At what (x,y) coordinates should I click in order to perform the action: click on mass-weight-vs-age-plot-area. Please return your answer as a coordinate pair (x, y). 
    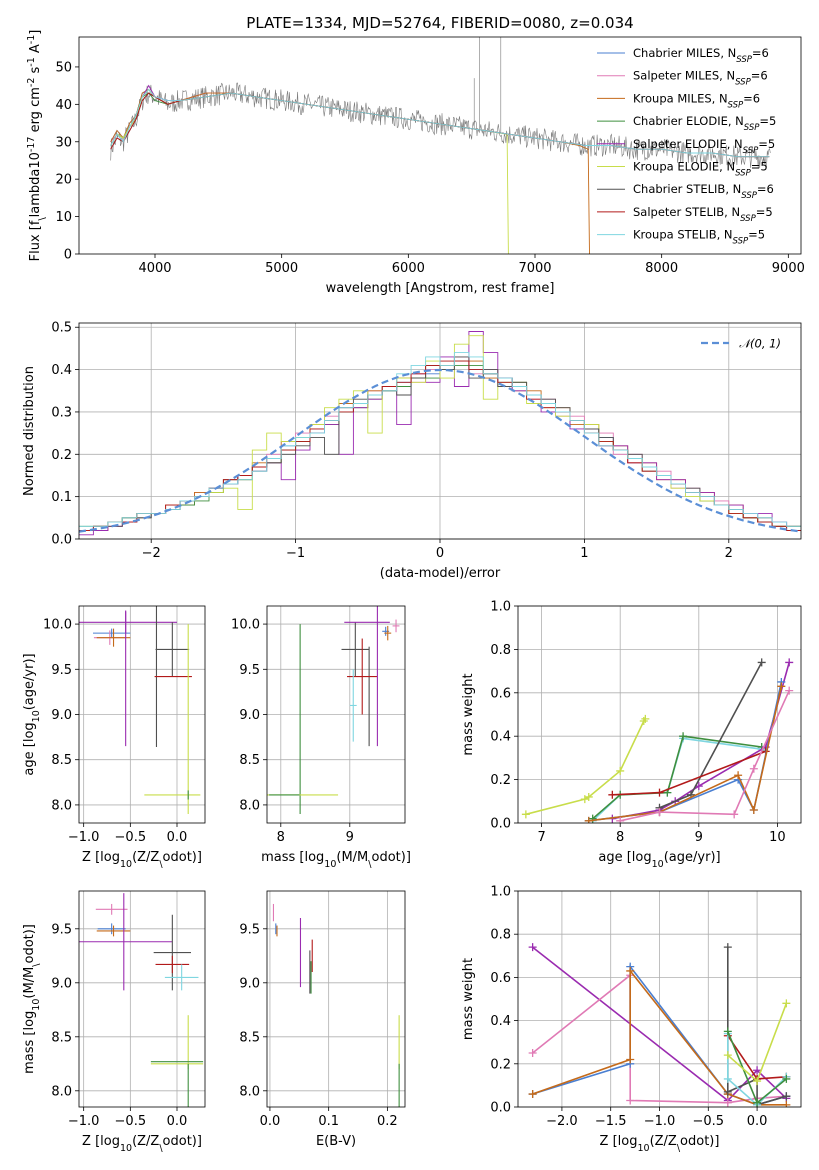
    Looking at the image, I should click on (657, 740).